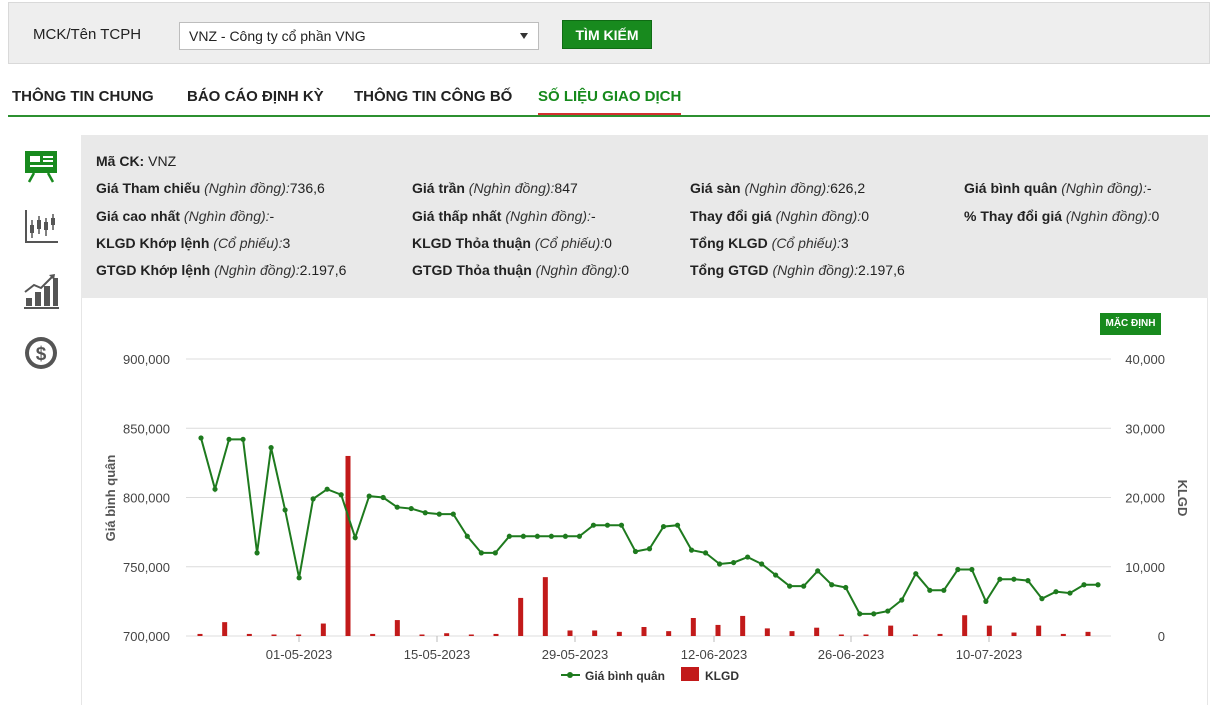 The width and height of the screenshot is (1221, 705). Describe the element at coordinates (146, 359) in the screenshot. I see `y-tick-label: 900,000` at that location.